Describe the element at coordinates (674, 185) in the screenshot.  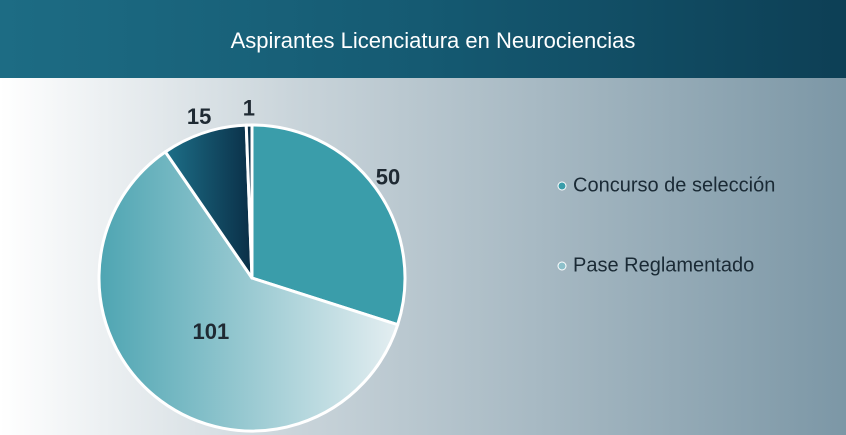
I see `legend-label: Concurso de selección` at that location.